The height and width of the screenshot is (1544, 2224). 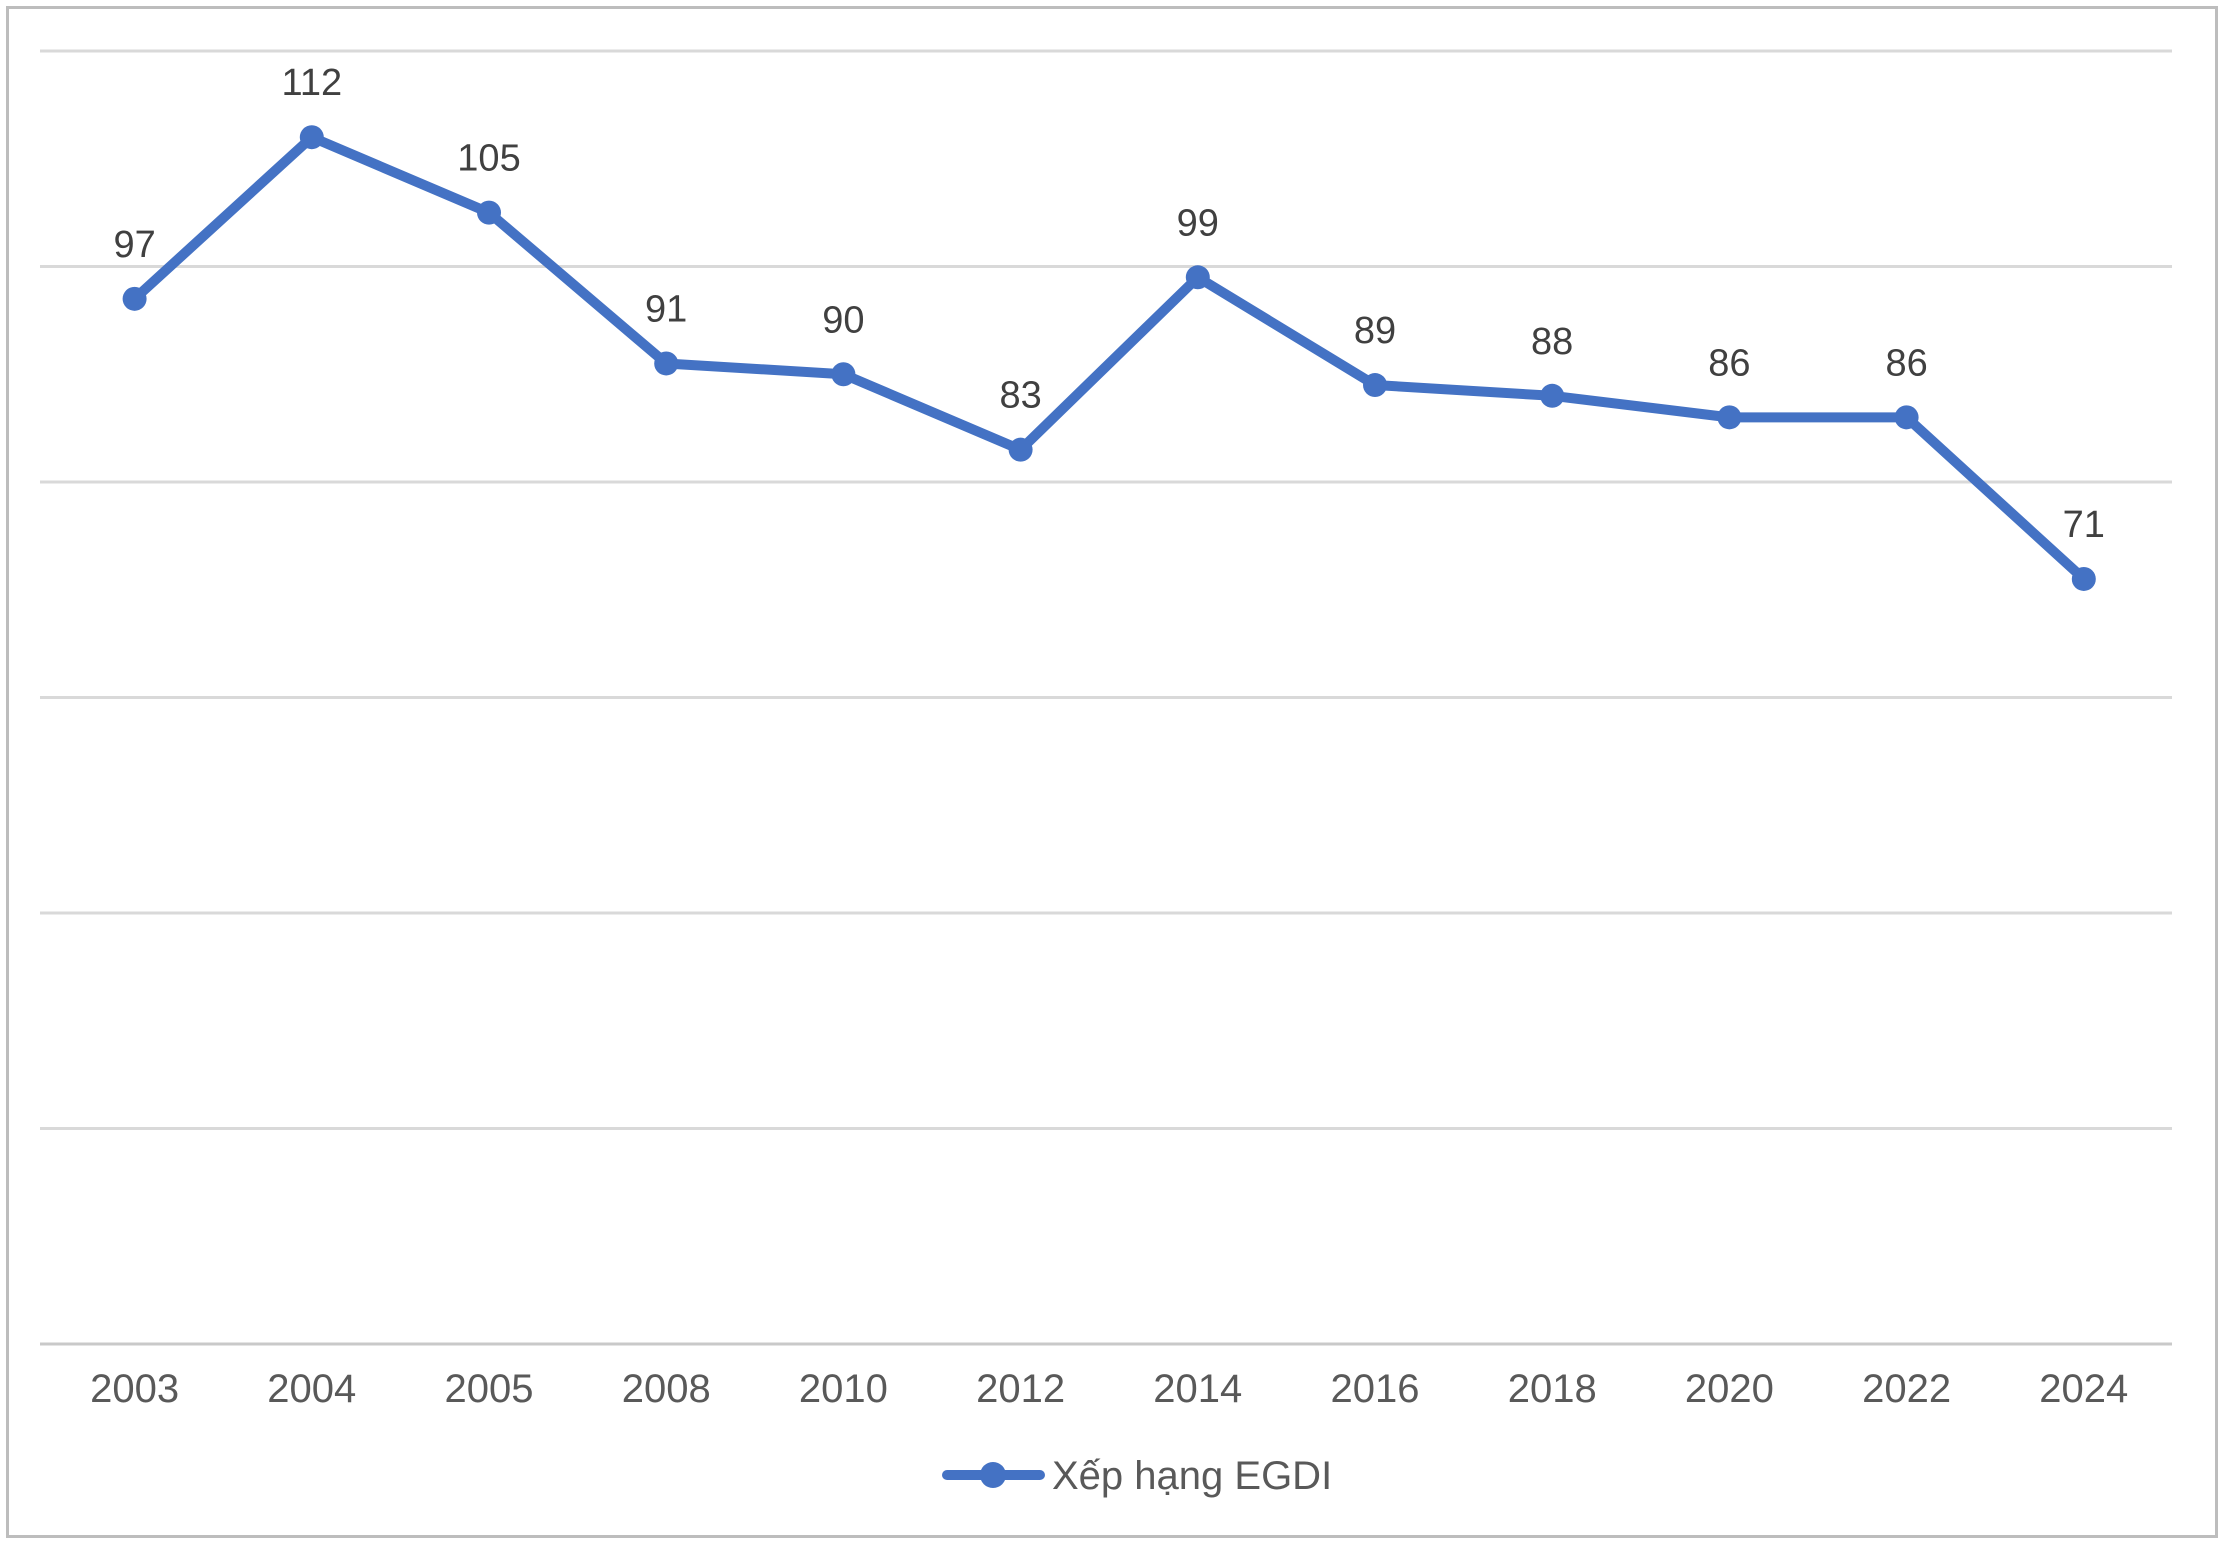 What do you see at coordinates (1020, 1389) in the screenshot?
I see `x-axis-label: 2012` at bounding box center [1020, 1389].